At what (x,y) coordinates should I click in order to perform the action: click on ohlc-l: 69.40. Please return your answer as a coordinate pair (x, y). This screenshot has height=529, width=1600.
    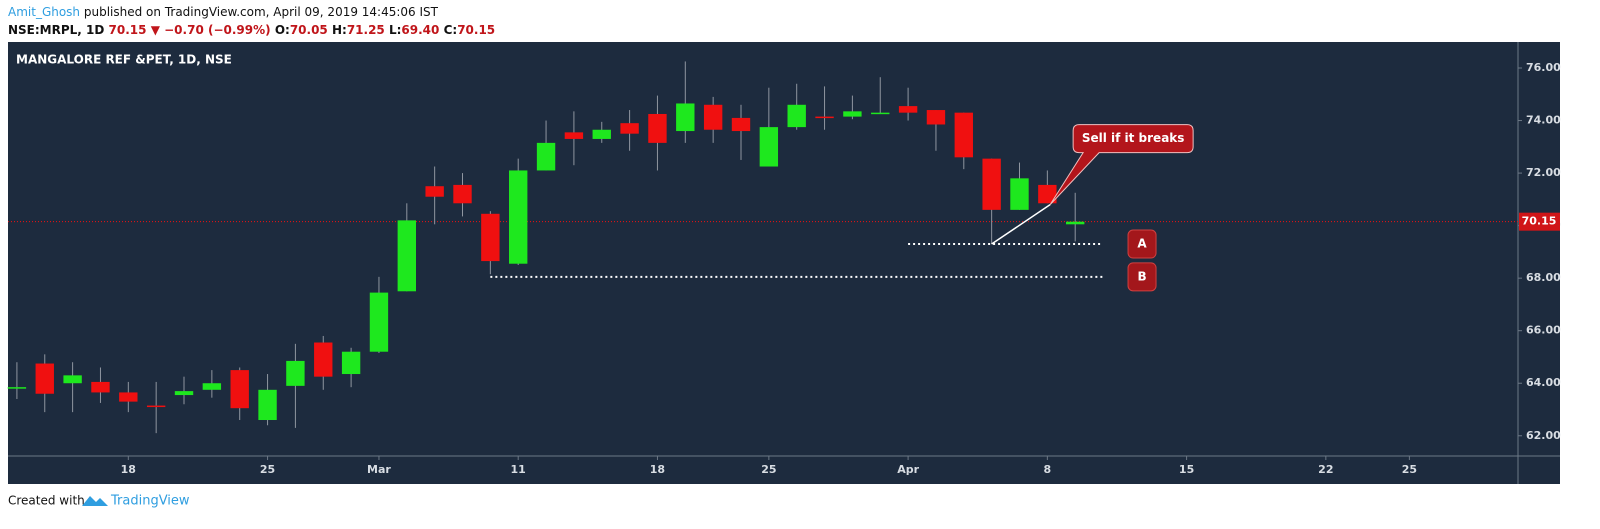
    Looking at the image, I should click on (420, 30).